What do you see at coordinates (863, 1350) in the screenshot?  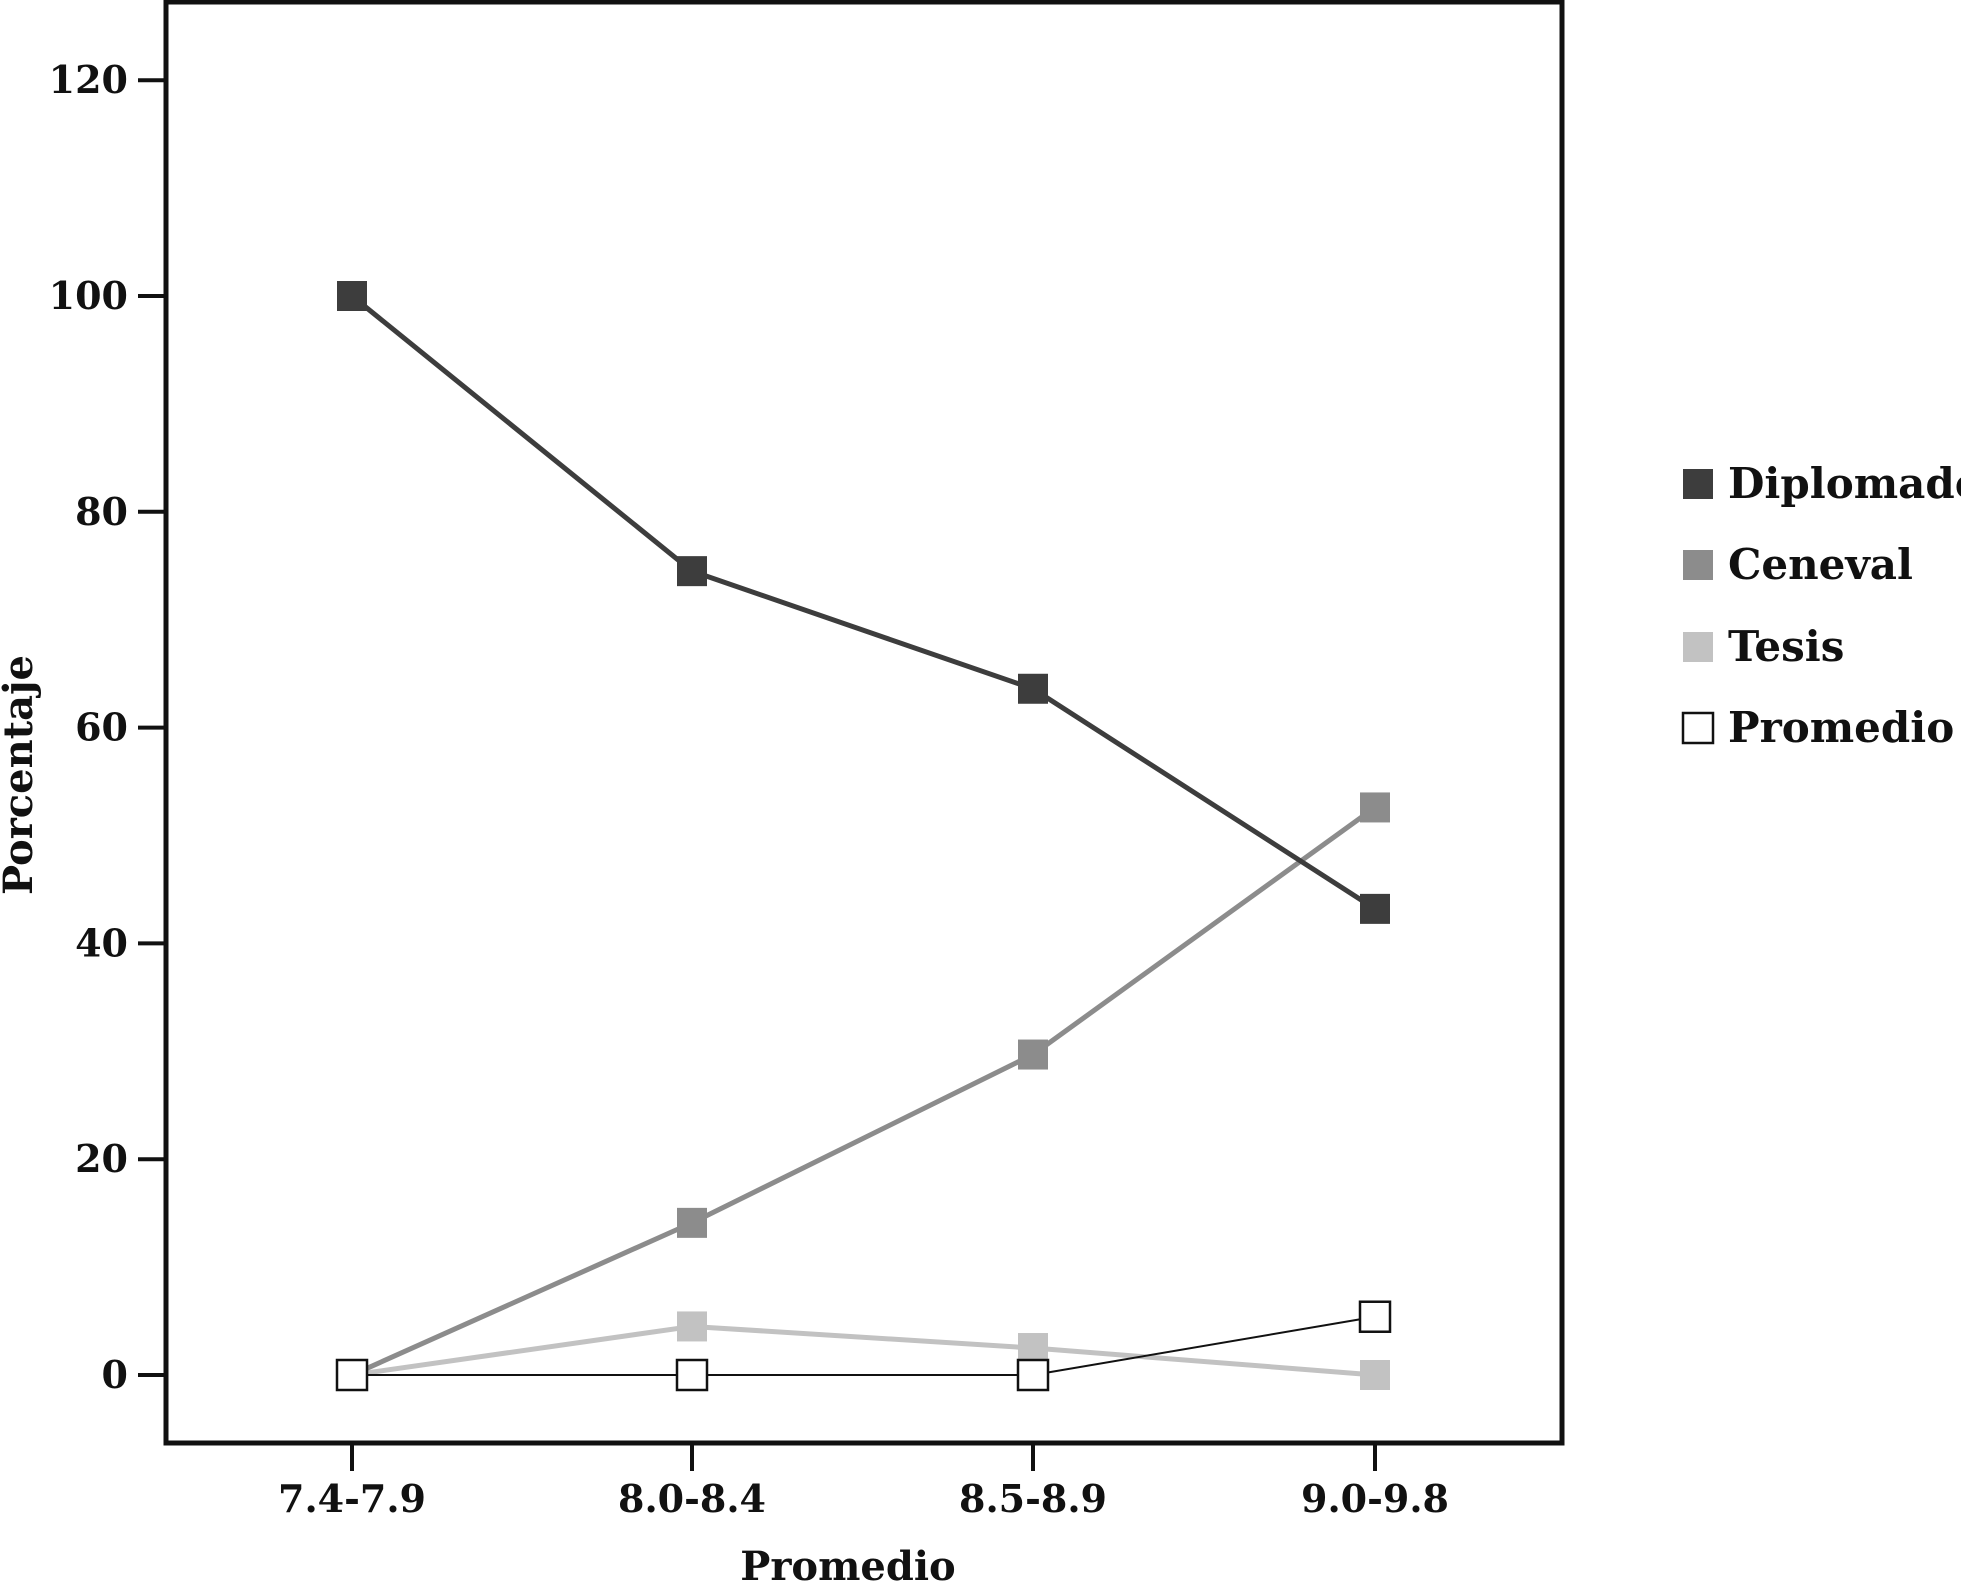 I see `series-line-tesis` at bounding box center [863, 1350].